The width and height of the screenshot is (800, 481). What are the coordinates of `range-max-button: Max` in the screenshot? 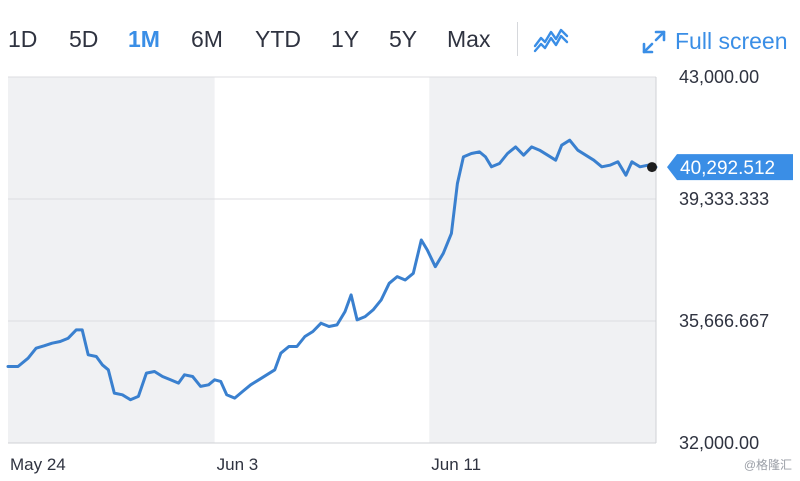 It's located at (469, 39).